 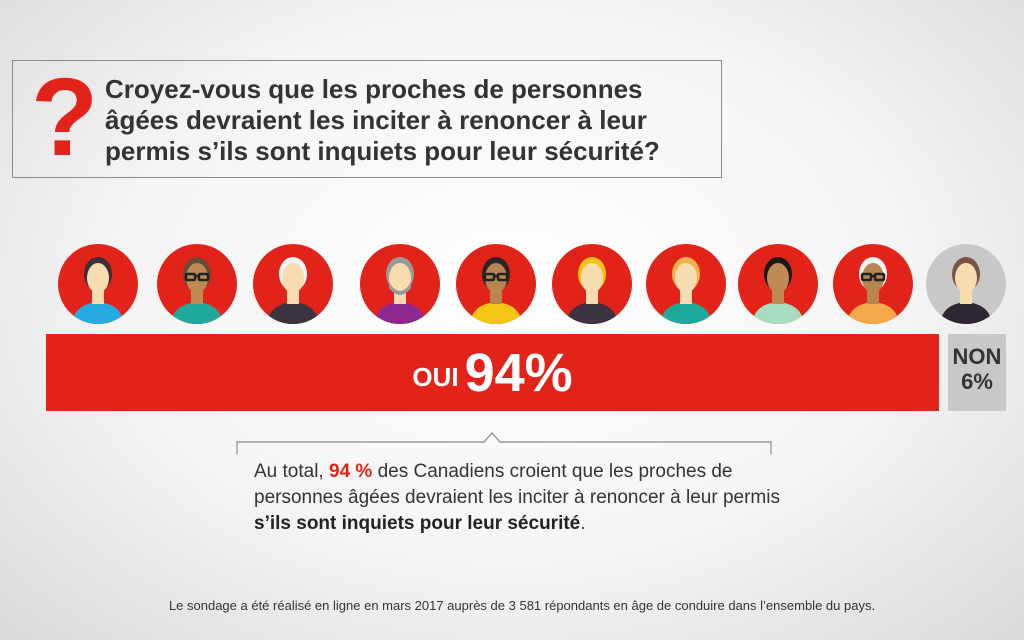 I want to click on summary-pre: Au total,, so click(x=291, y=471).